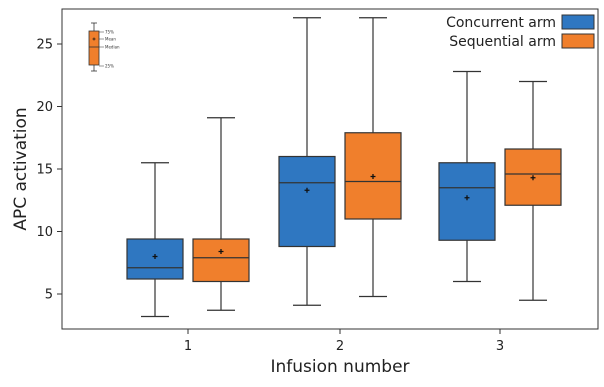  What do you see at coordinates (44, 232) in the screenshot?
I see `y-tick-label-10: 10` at bounding box center [44, 232].